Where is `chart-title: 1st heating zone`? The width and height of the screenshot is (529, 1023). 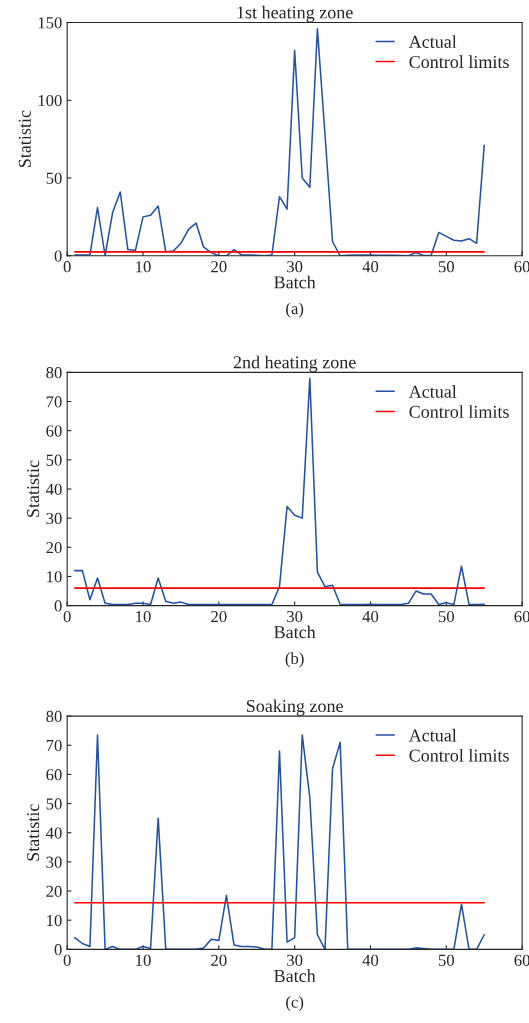
chart-title: 1st heating zone is located at coordinates (295, 14).